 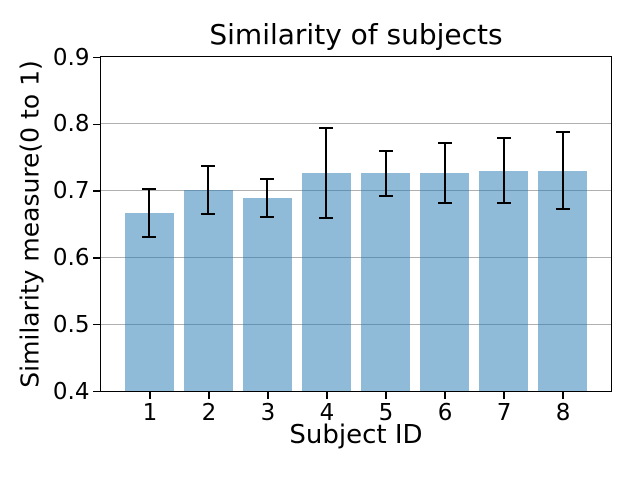 I want to click on x-axis-label: Subject ID, so click(x=356, y=435).